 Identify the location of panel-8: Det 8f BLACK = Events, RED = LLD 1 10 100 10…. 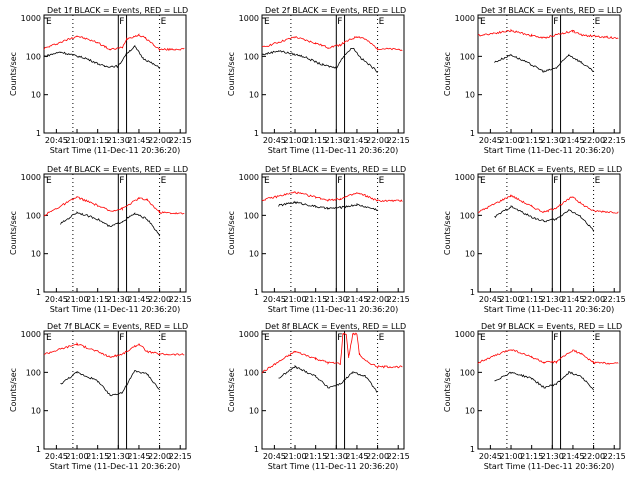
(318, 396).